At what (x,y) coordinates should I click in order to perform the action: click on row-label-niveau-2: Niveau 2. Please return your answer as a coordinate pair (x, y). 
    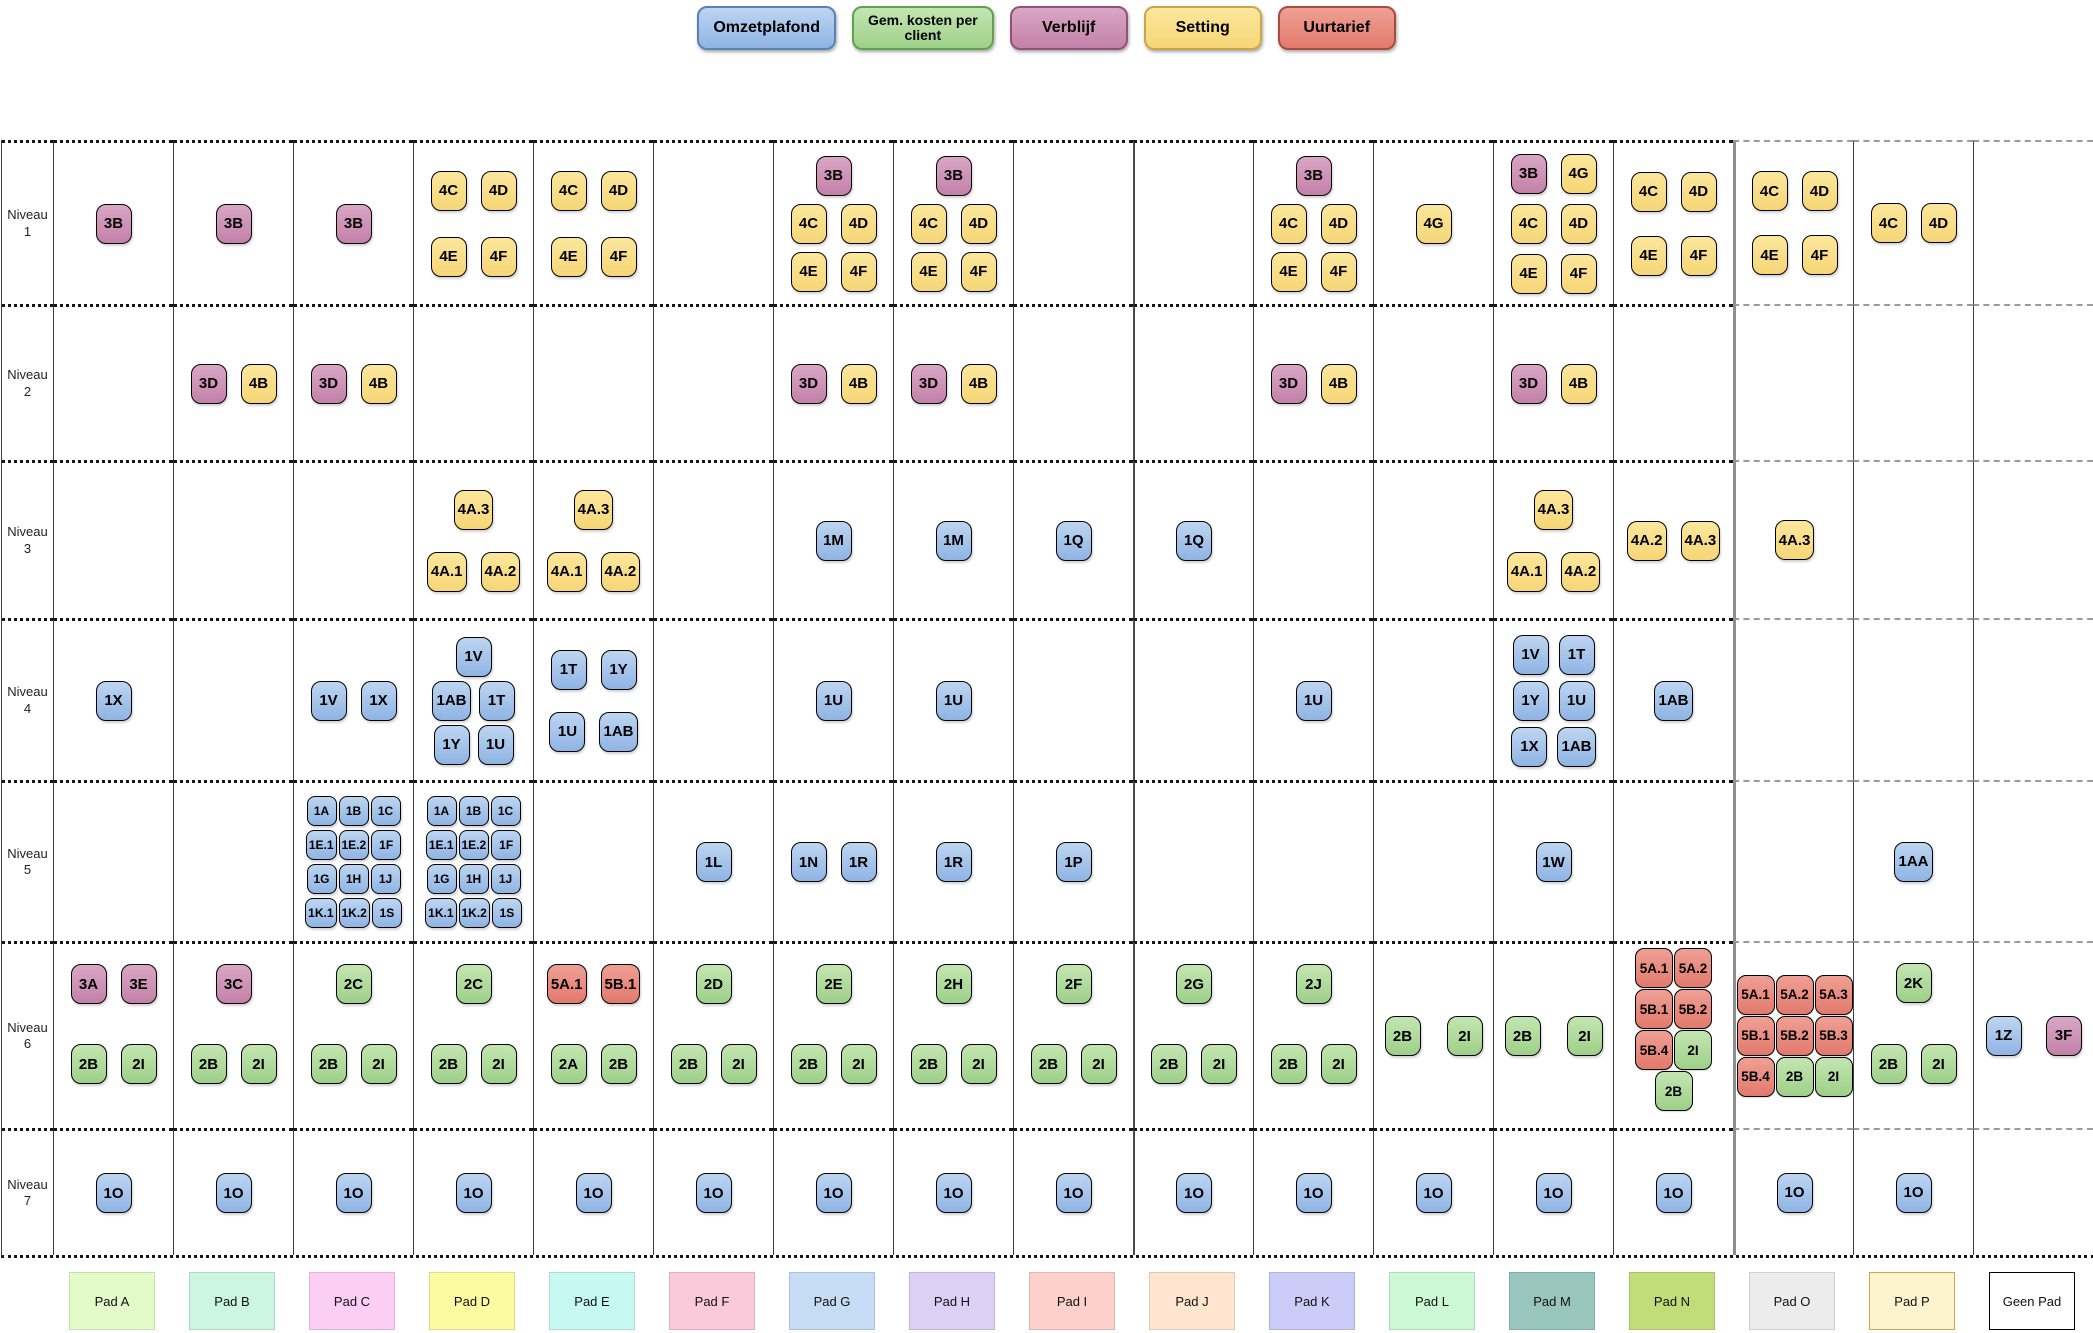
    Looking at the image, I should click on (27, 382).